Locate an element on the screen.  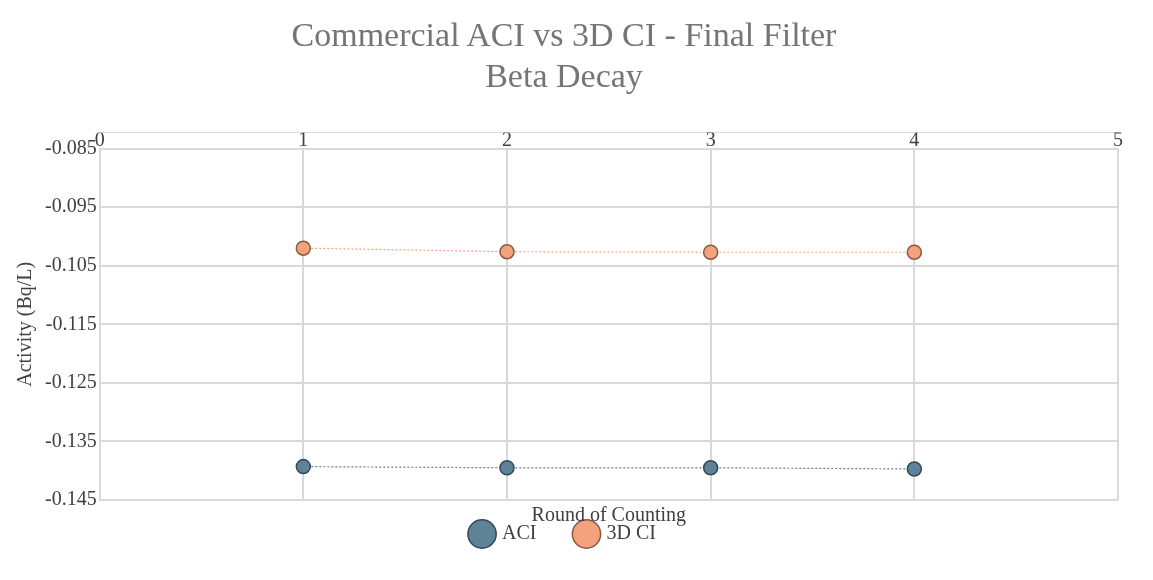
y-tick-label: -0.115 is located at coordinates (71, 322).